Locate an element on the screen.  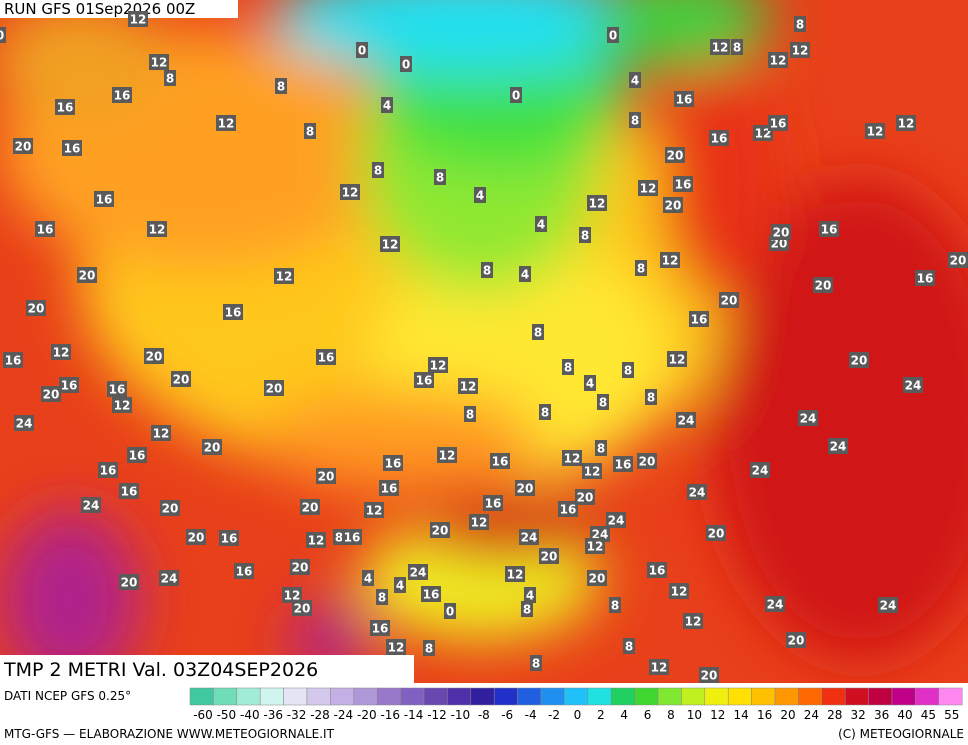
colorbar-label: -28 is located at coordinates (320, 715).